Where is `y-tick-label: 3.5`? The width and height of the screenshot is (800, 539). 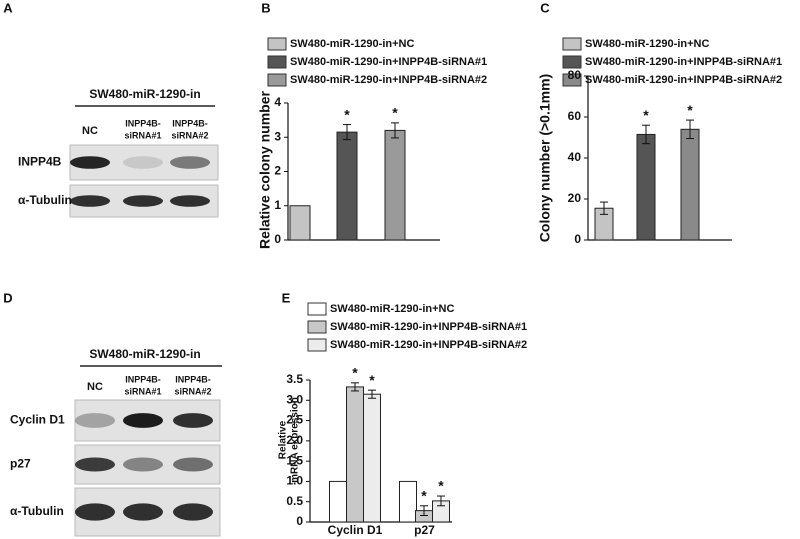 y-tick-label: 3.5 is located at coordinates (294, 379).